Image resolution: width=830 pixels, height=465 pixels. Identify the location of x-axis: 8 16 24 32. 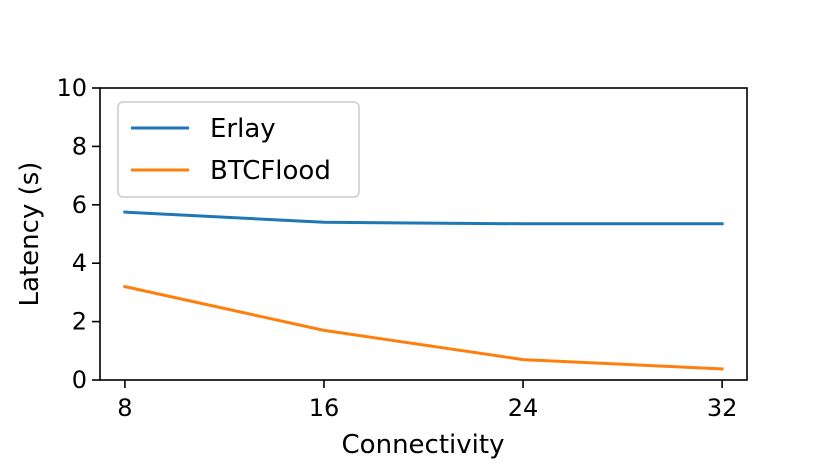
(427, 401).